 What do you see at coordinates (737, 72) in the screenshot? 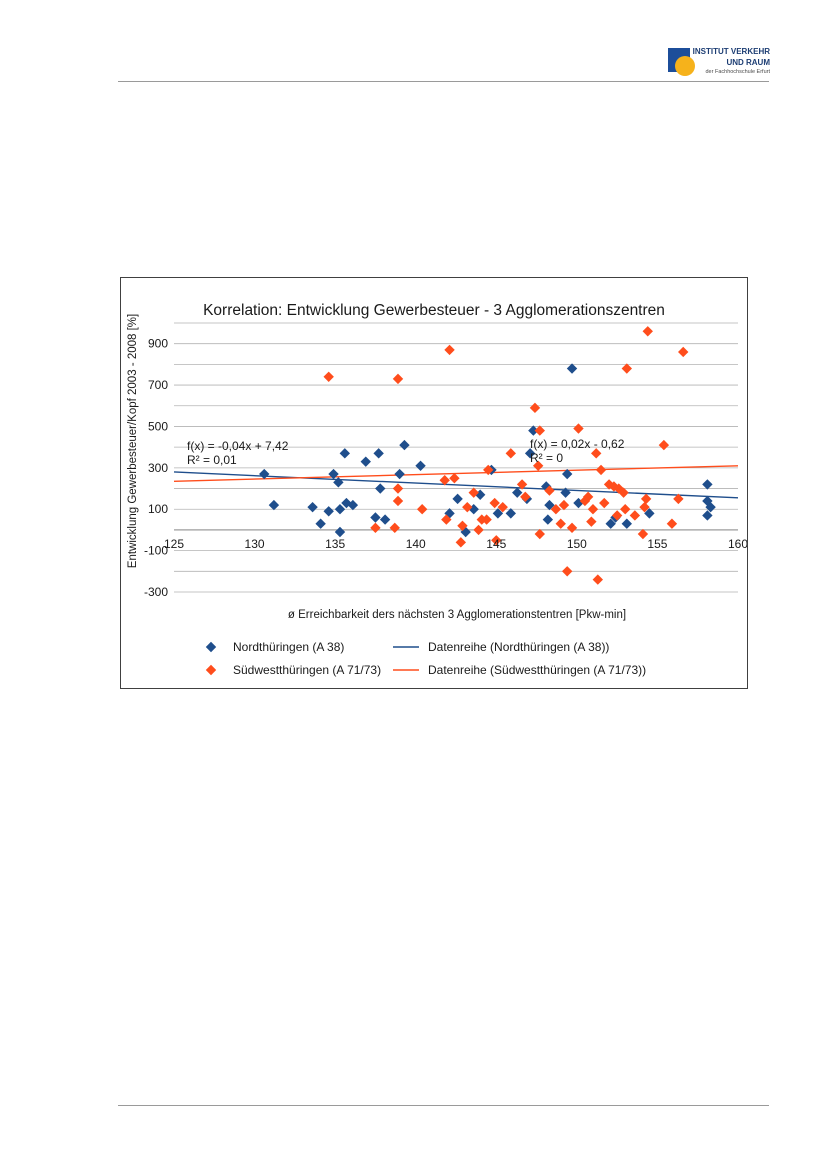
I see `logo-line-3: der Fachhochschule Erfurt` at bounding box center [737, 72].